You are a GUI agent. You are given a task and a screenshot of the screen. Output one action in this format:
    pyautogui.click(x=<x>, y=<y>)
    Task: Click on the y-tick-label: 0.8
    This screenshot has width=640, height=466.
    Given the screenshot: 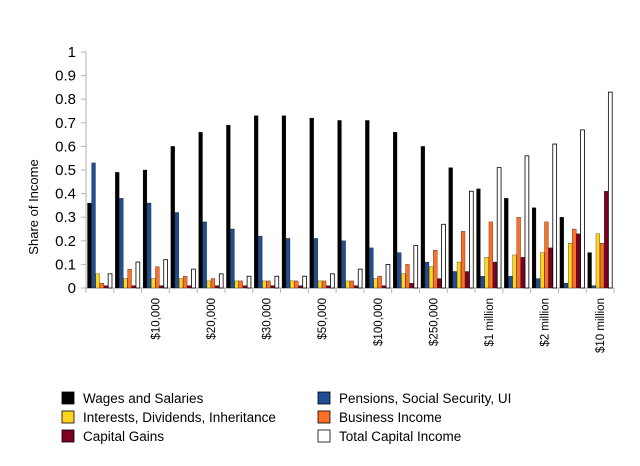 What is the action you would take?
    pyautogui.click(x=65, y=99)
    